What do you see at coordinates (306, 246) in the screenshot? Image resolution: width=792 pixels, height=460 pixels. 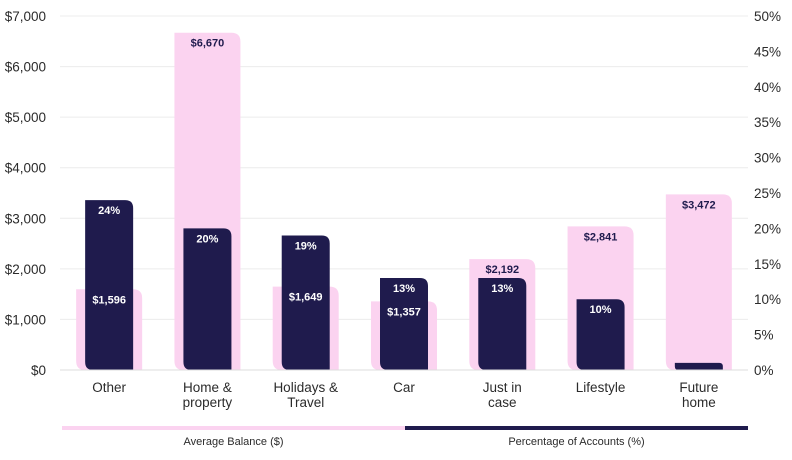 I see `percentage-data-label: 19%` at bounding box center [306, 246].